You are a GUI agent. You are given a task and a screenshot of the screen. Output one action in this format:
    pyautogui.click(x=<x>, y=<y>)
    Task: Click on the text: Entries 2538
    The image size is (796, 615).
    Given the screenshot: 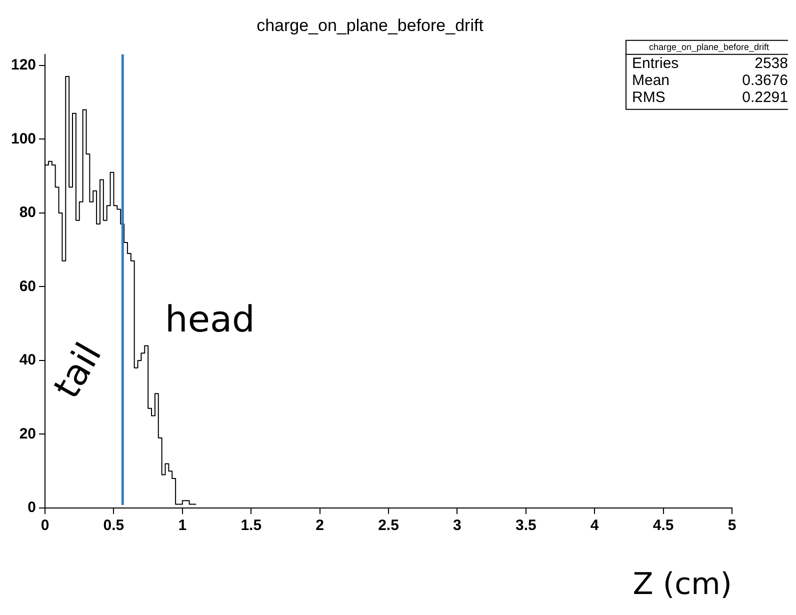 What is the action you would take?
    pyautogui.click(x=710, y=63)
    